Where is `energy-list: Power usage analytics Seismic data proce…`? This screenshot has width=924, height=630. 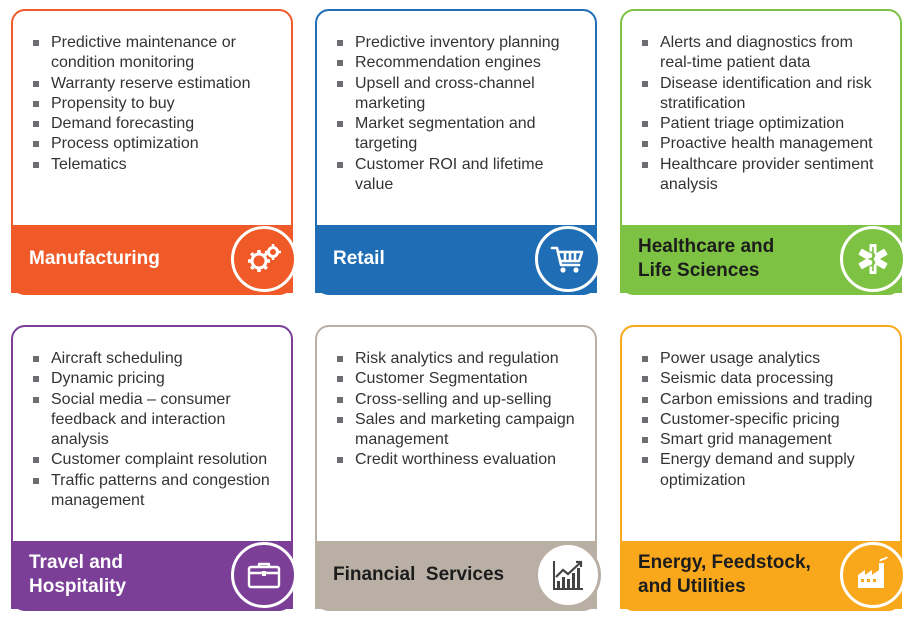 energy-list: Power usage analytics Seismic data proce… is located at coordinates (761, 409).